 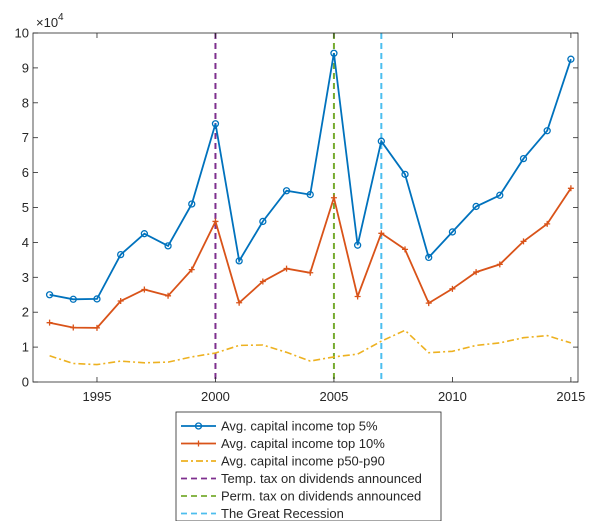 What do you see at coordinates (299, 426) in the screenshot?
I see `legend-label: Avg. capital income top 5%` at bounding box center [299, 426].